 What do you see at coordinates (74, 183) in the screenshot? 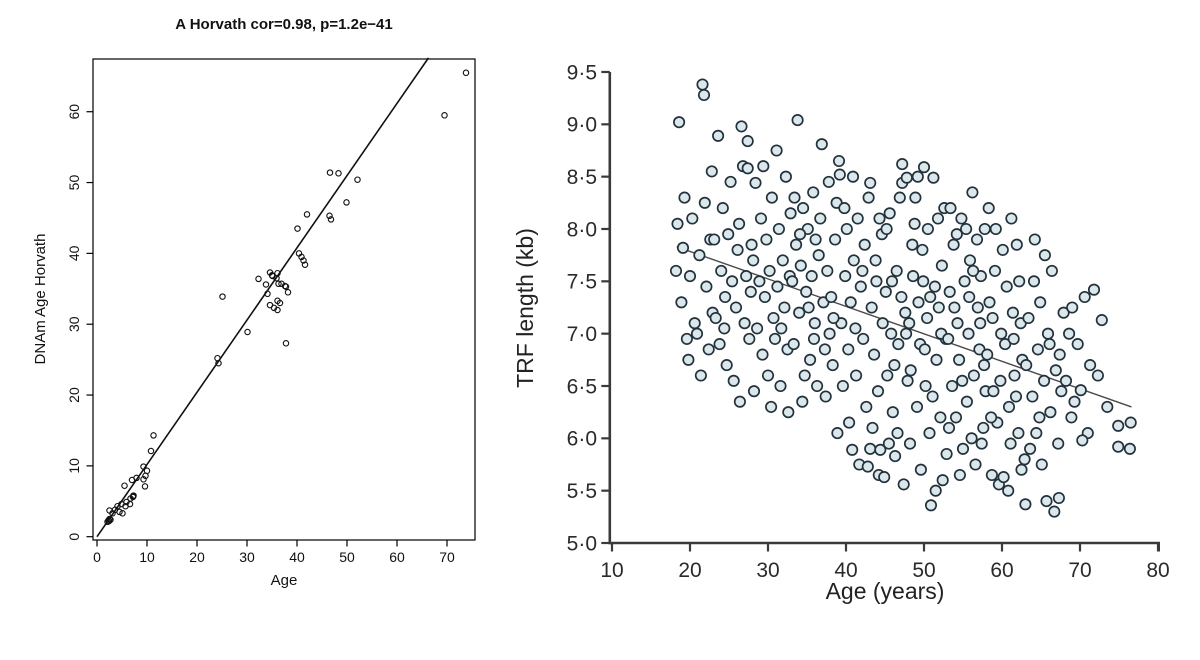
I see `y-tick-label: 50` at bounding box center [74, 183].